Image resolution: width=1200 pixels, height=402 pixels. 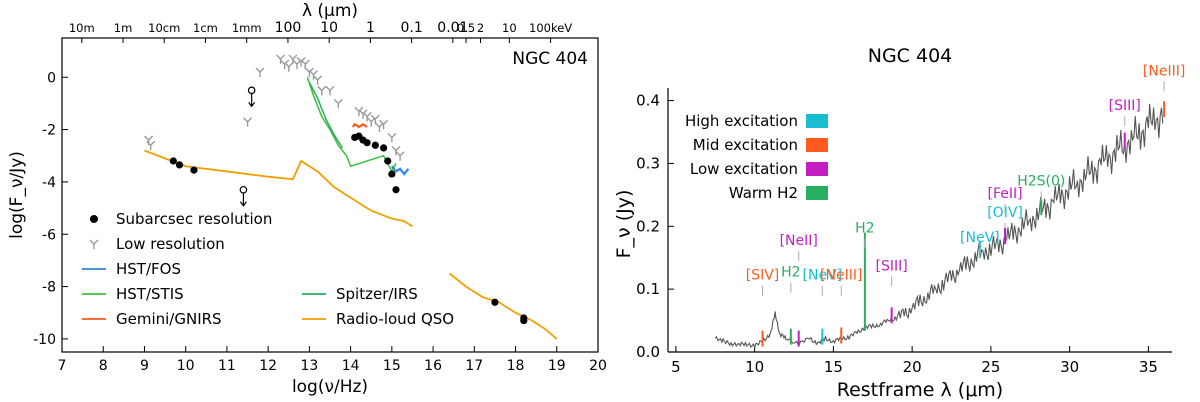 What do you see at coordinates (49, 288) in the screenshot?
I see `y-tick-label: -8` at bounding box center [49, 288].